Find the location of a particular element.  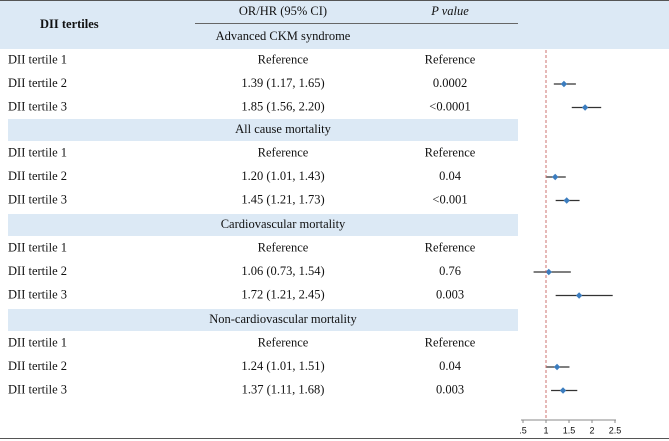

p-value: 0.76 is located at coordinates (450, 271).